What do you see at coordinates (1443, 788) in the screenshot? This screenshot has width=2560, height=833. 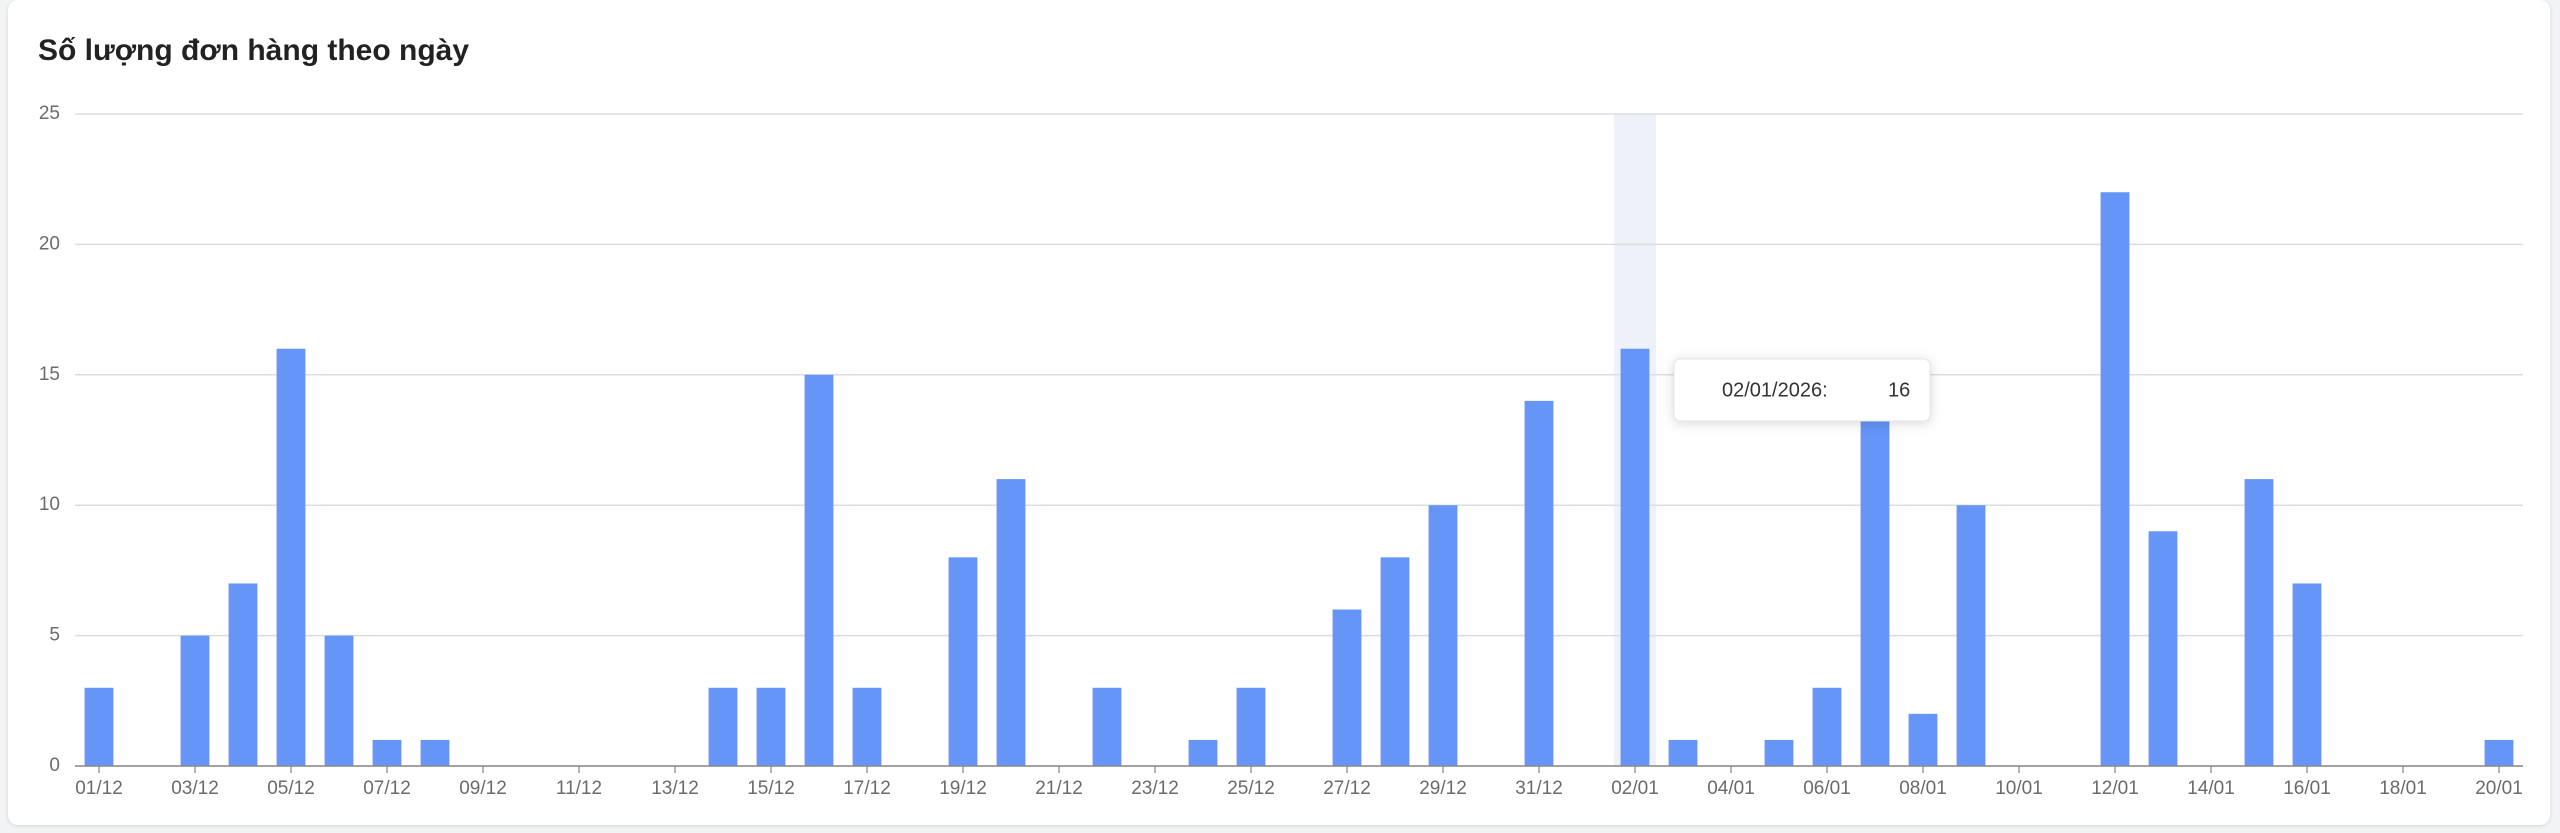 I see `x-tick-label: 29/12` at bounding box center [1443, 788].